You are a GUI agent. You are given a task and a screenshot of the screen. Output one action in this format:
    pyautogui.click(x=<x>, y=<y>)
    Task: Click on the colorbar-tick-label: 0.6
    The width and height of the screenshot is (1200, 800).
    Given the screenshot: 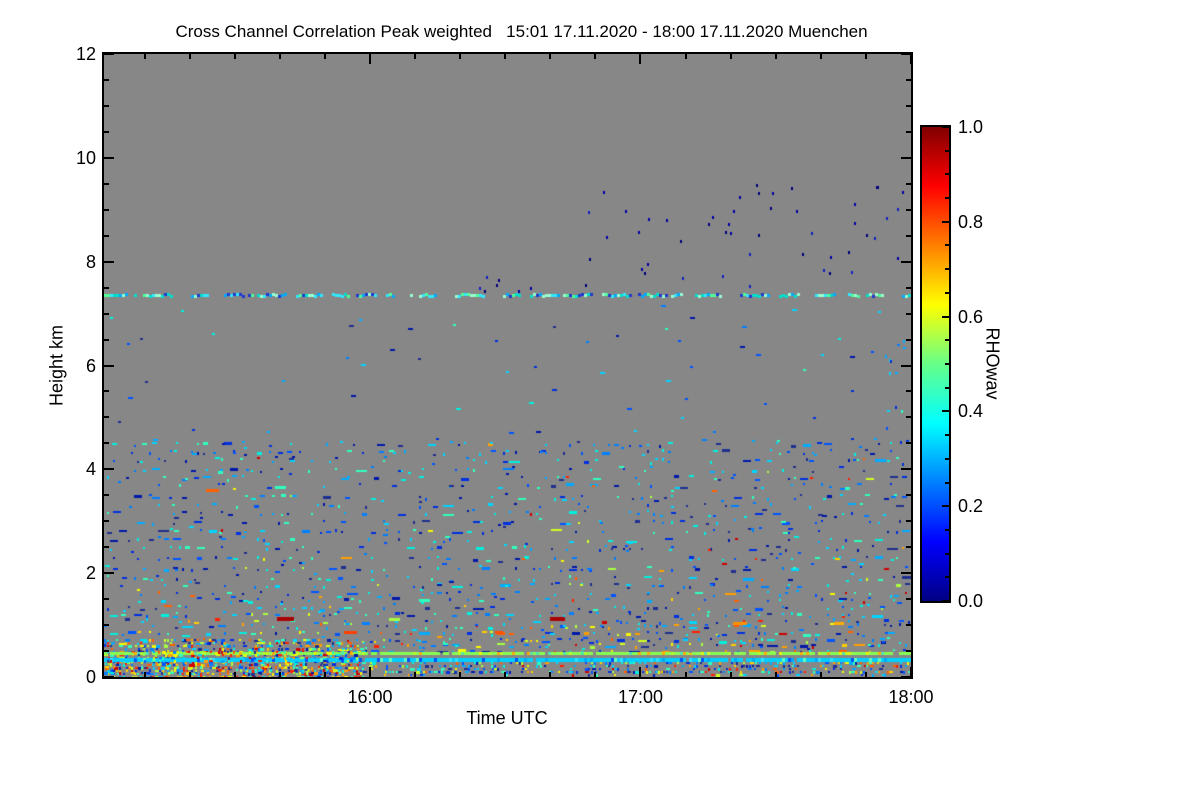 What is the action you would take?
    pyautogui.click(x=971, y=316)
    